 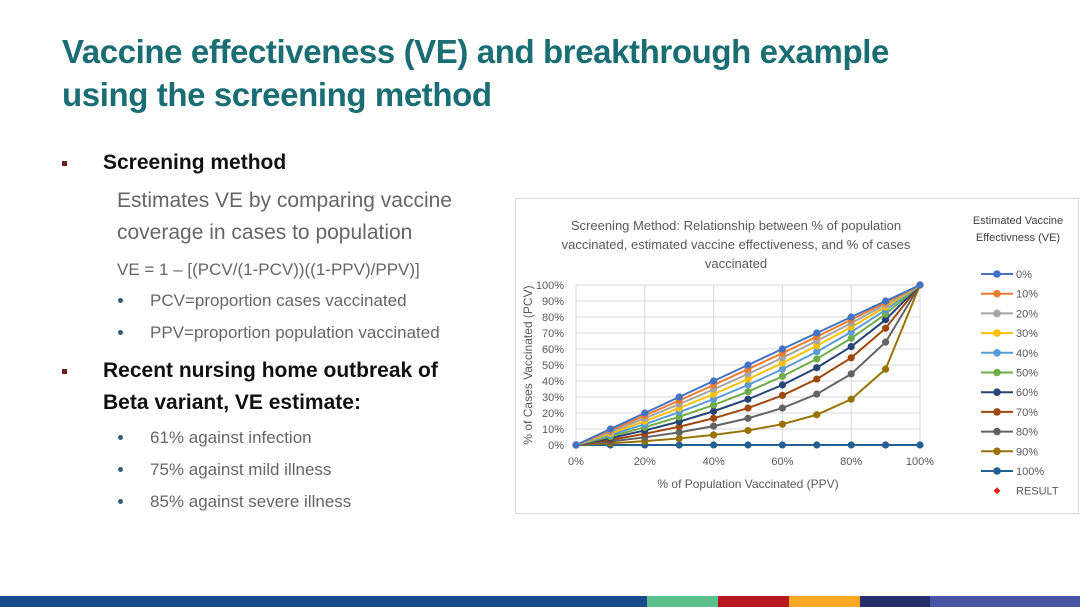 What do you see at coordinates (1027, 413) in the screenshot?
I see `legend-label: 70%` at bounding box center [1027, 413].